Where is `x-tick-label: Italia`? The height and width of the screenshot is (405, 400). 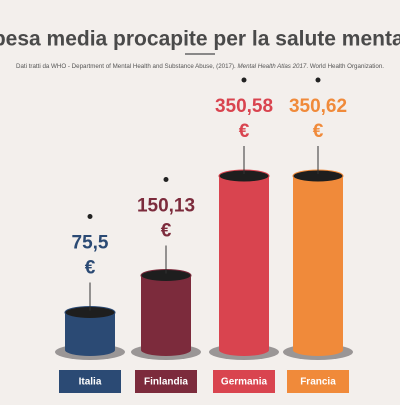 x-tick-label: Italia is located at coordinates (90, 382).